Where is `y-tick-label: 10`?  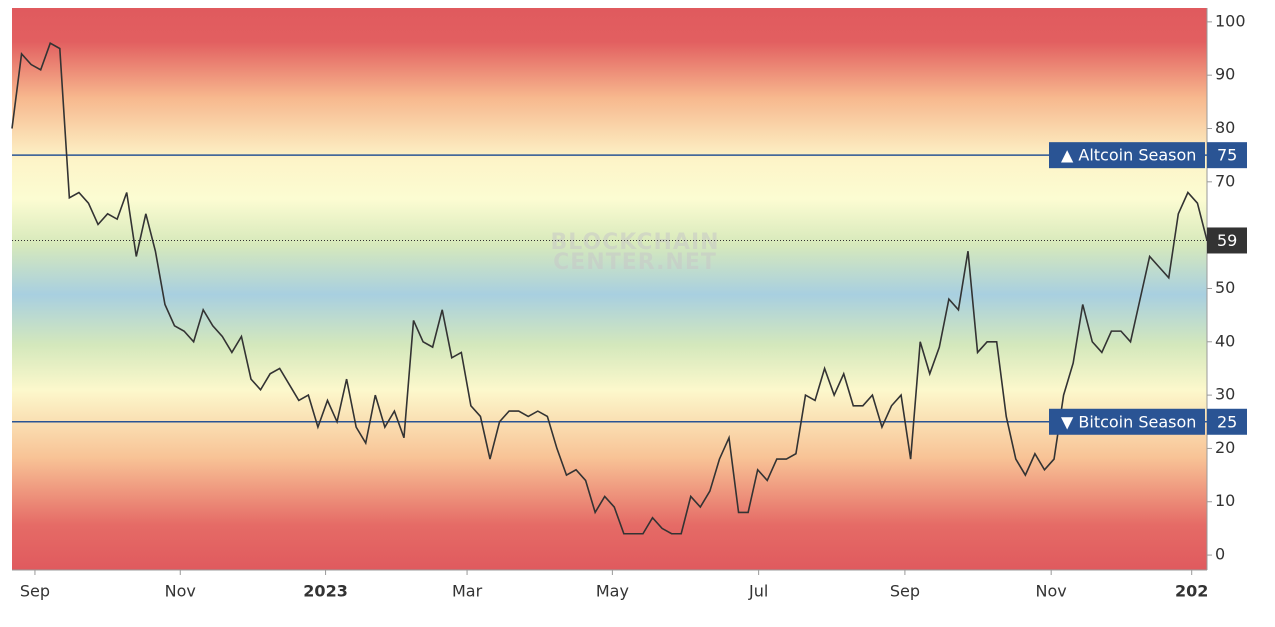
y-tick-label: 10 is located at coordinates (1225, 500).